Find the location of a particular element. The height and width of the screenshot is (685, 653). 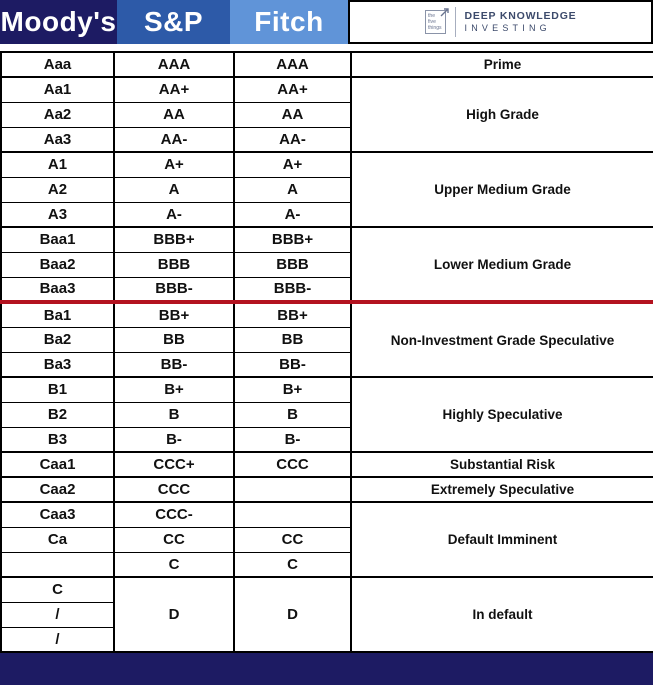

fitch-rating-cell: AA is located at coordinates (292, 114).